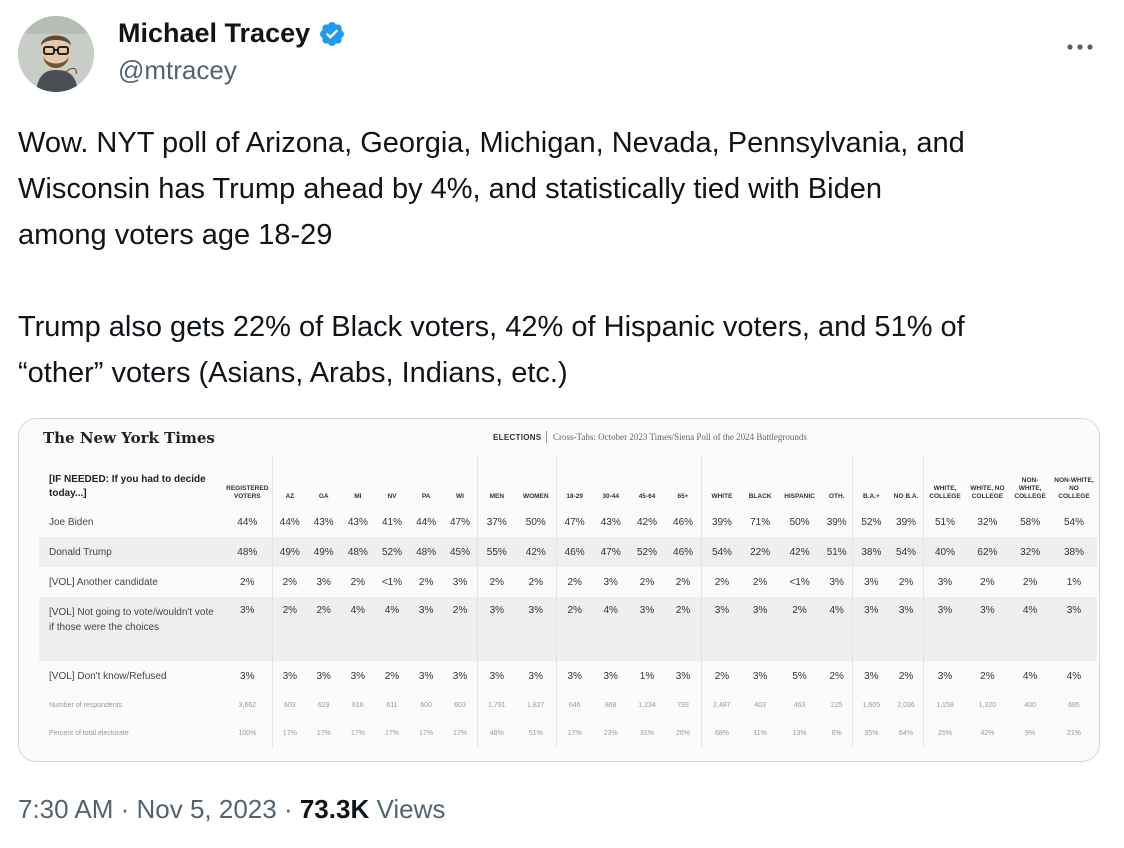  What do you see at coordinates (108, 676) in the screenshot?
I see `row-label: [VOL] Don't know/Refused` at bounding box center [108, 676].